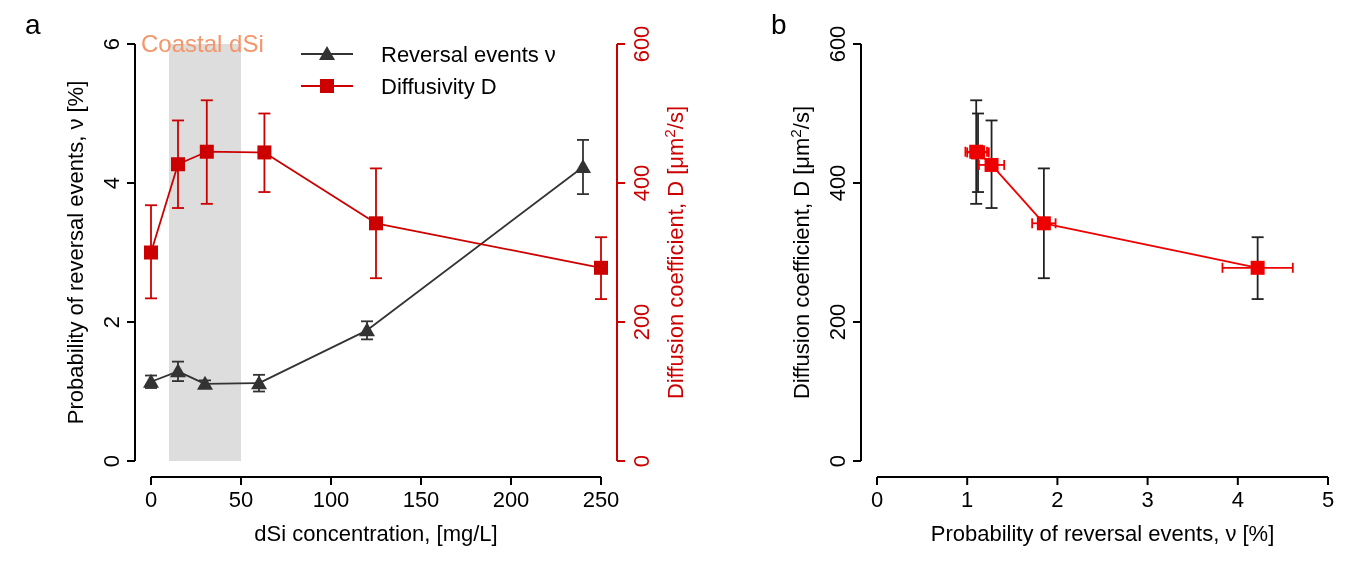  Describe the element at coordinates (241, 499) in the screenshot. I see `x-tick-label: 50` at that location.